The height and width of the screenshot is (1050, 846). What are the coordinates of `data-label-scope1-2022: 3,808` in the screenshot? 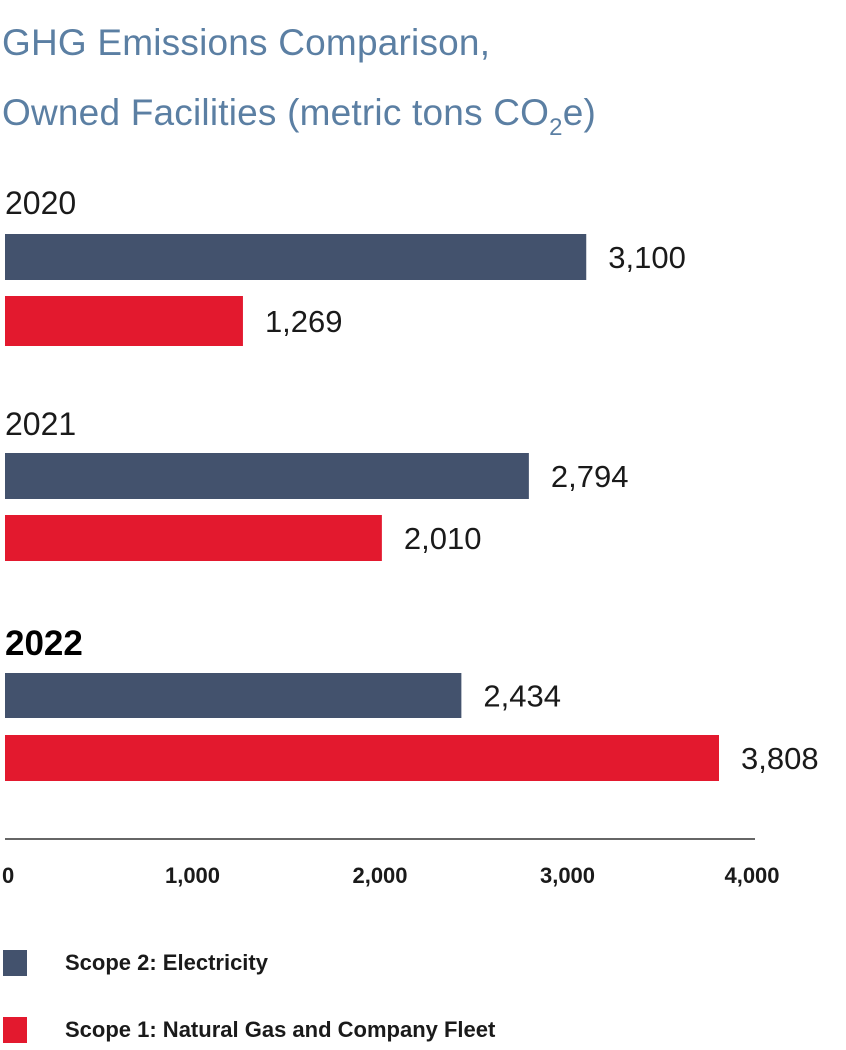 It's located at (780, 758).